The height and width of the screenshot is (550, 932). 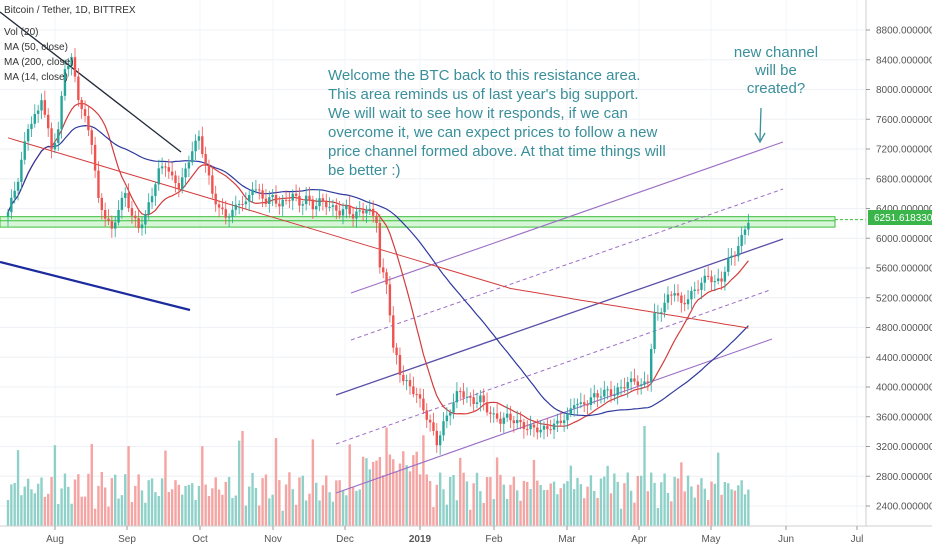 I want to click on annotation-side-line: will be, so click(x=775, y=70).